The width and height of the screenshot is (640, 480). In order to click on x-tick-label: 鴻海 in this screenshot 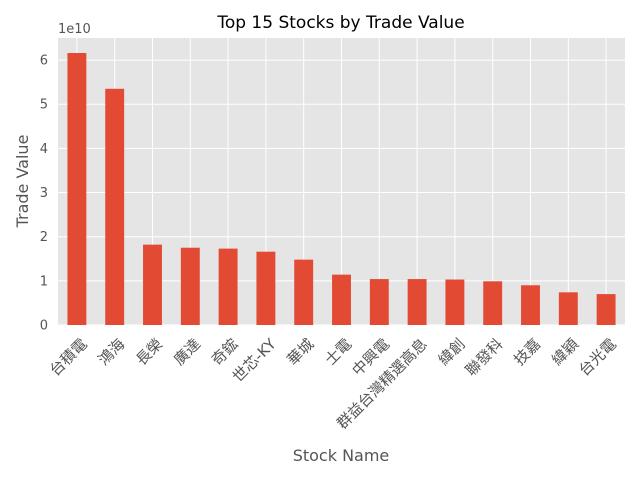, I will do `click(111, 352)`.